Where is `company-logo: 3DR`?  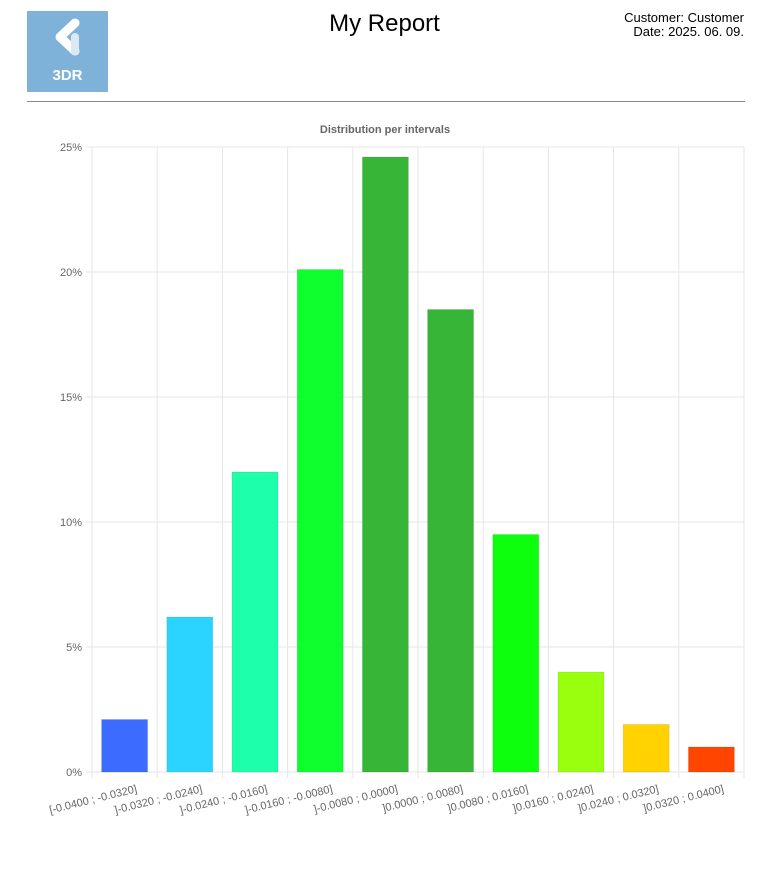
company-logo: 3DR is located at coordinates (67, 51).